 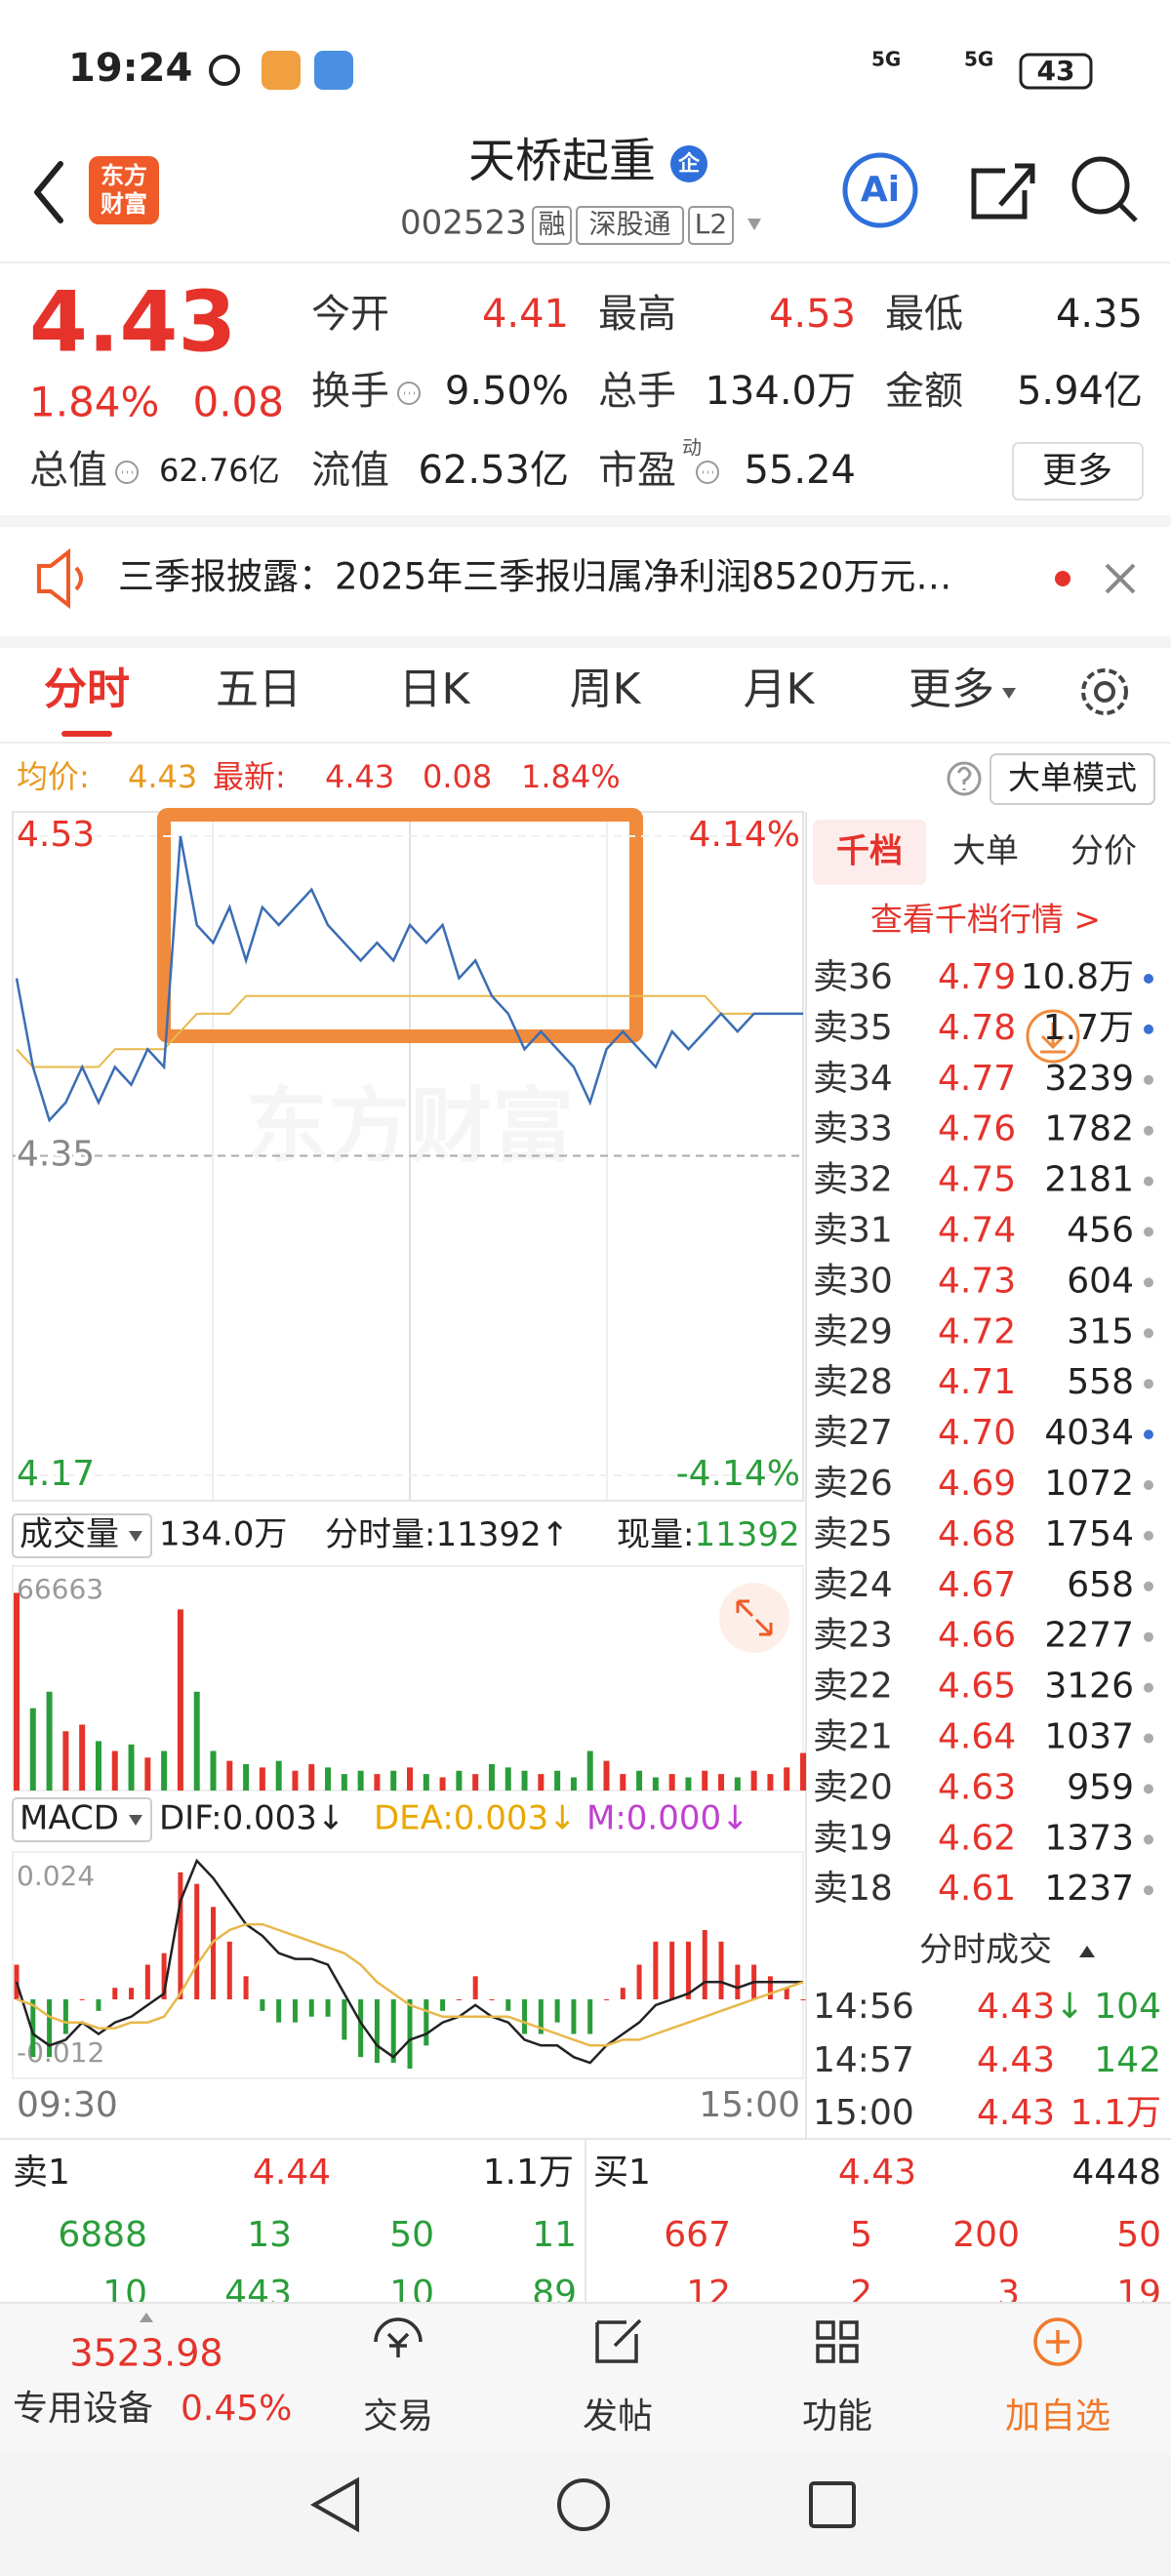 What do you see at coordinates (82, 1535) in the screenshot?
I see `volume-selector` at bounding box center [82, 1535].